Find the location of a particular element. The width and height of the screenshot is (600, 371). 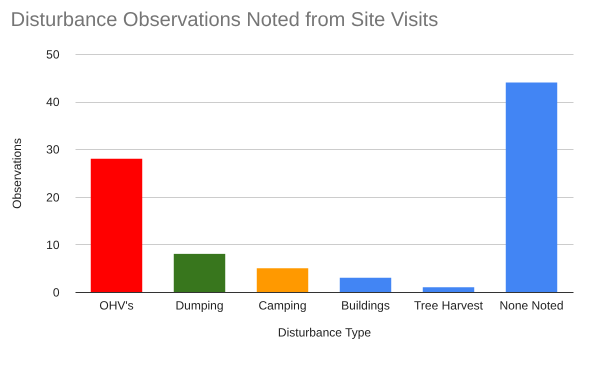

y-tick-label: 10 is located at coordinates (53, 245).